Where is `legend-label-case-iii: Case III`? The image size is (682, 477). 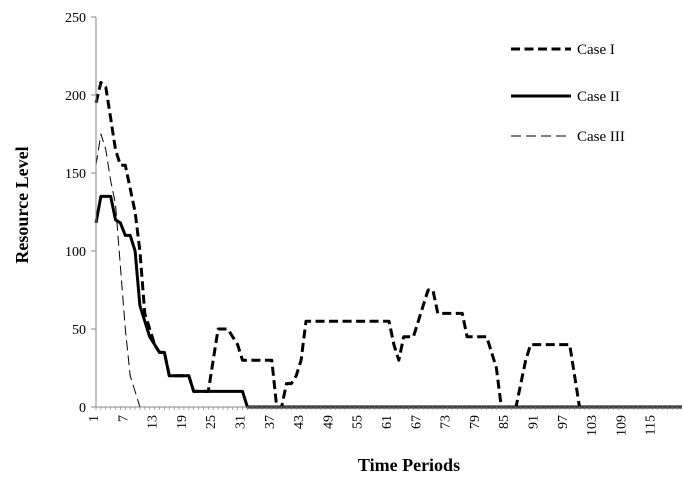
legend-label-case-iii: Case III is located at coordinates (601, 137).